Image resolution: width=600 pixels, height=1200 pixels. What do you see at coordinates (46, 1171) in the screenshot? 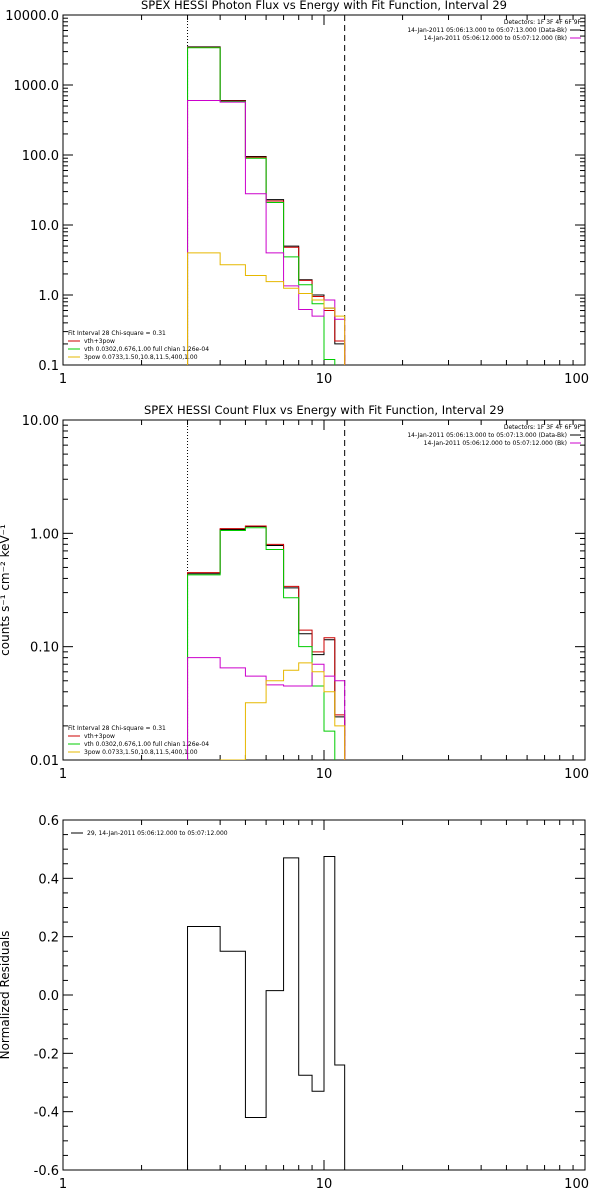
I see `y-tick-label: -0.6` at bounding box center [46, 1171].